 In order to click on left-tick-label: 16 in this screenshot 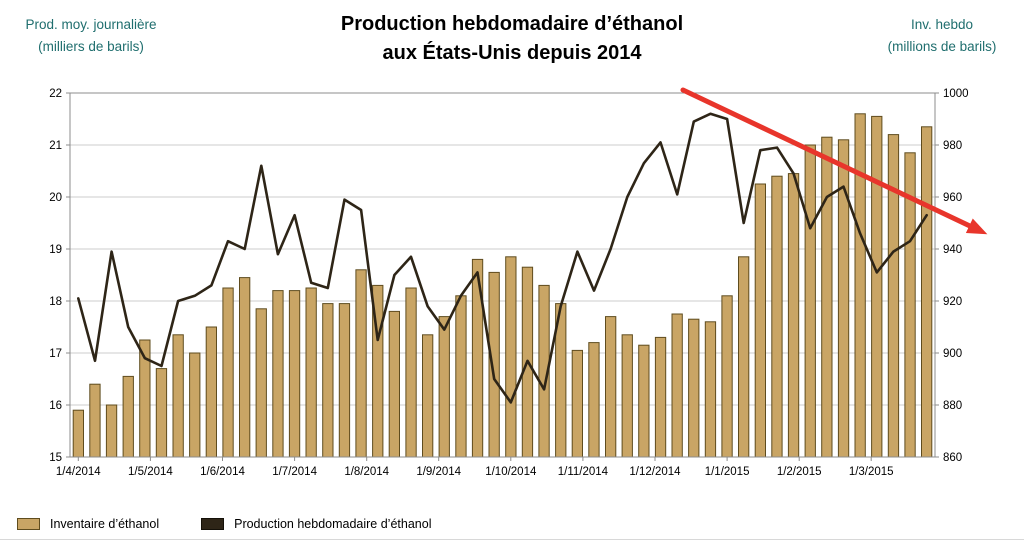, I will do `click(55, 406)`.